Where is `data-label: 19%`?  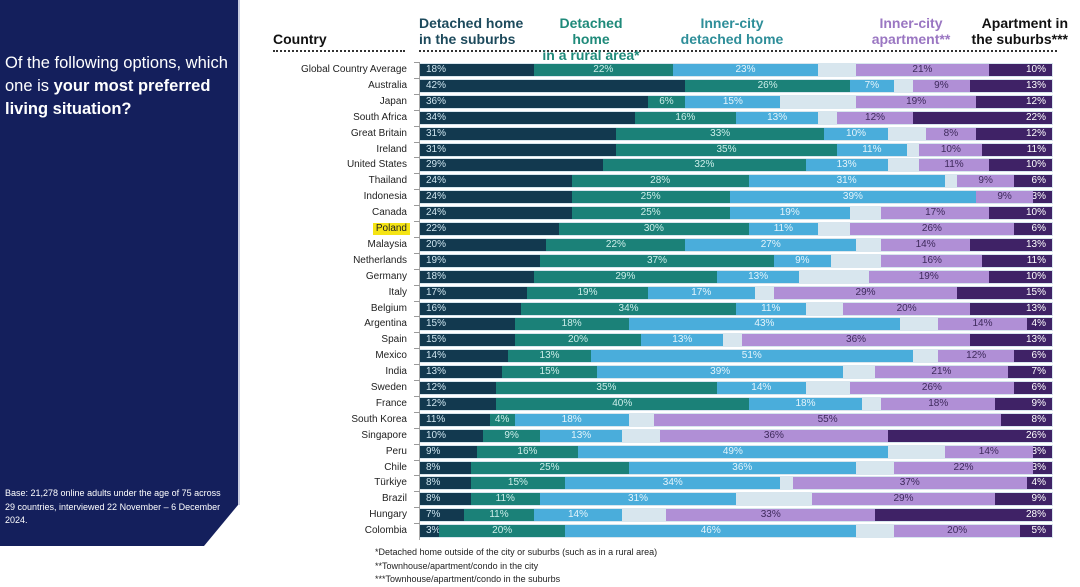 data-label: 19% is located at coordinates (928, 276).